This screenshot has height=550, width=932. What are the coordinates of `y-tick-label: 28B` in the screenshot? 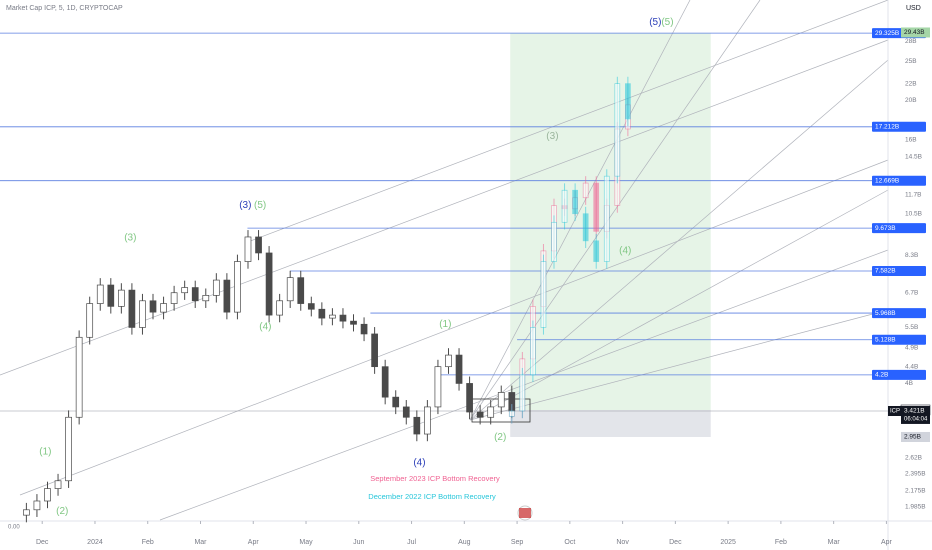 It's located at (911, 41).